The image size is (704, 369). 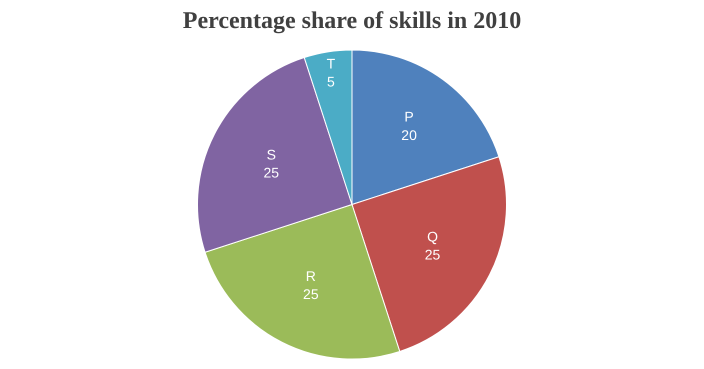 What do you see at coordinates (311, 276) in the screenshot?
I see `slice-label: R` at bounding box center [311, 276].